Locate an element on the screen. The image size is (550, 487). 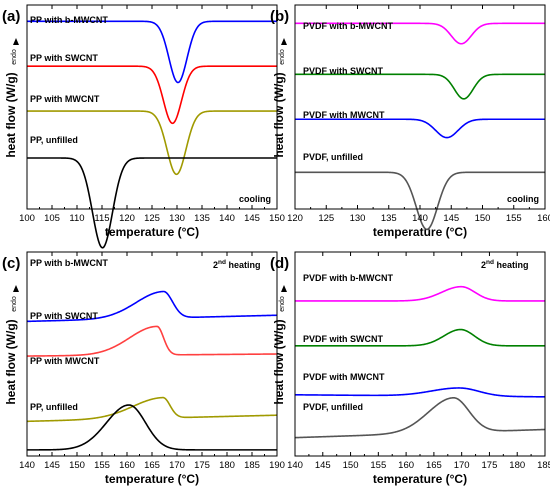
panel-letter: (c) is located at coordinates (11, 263).